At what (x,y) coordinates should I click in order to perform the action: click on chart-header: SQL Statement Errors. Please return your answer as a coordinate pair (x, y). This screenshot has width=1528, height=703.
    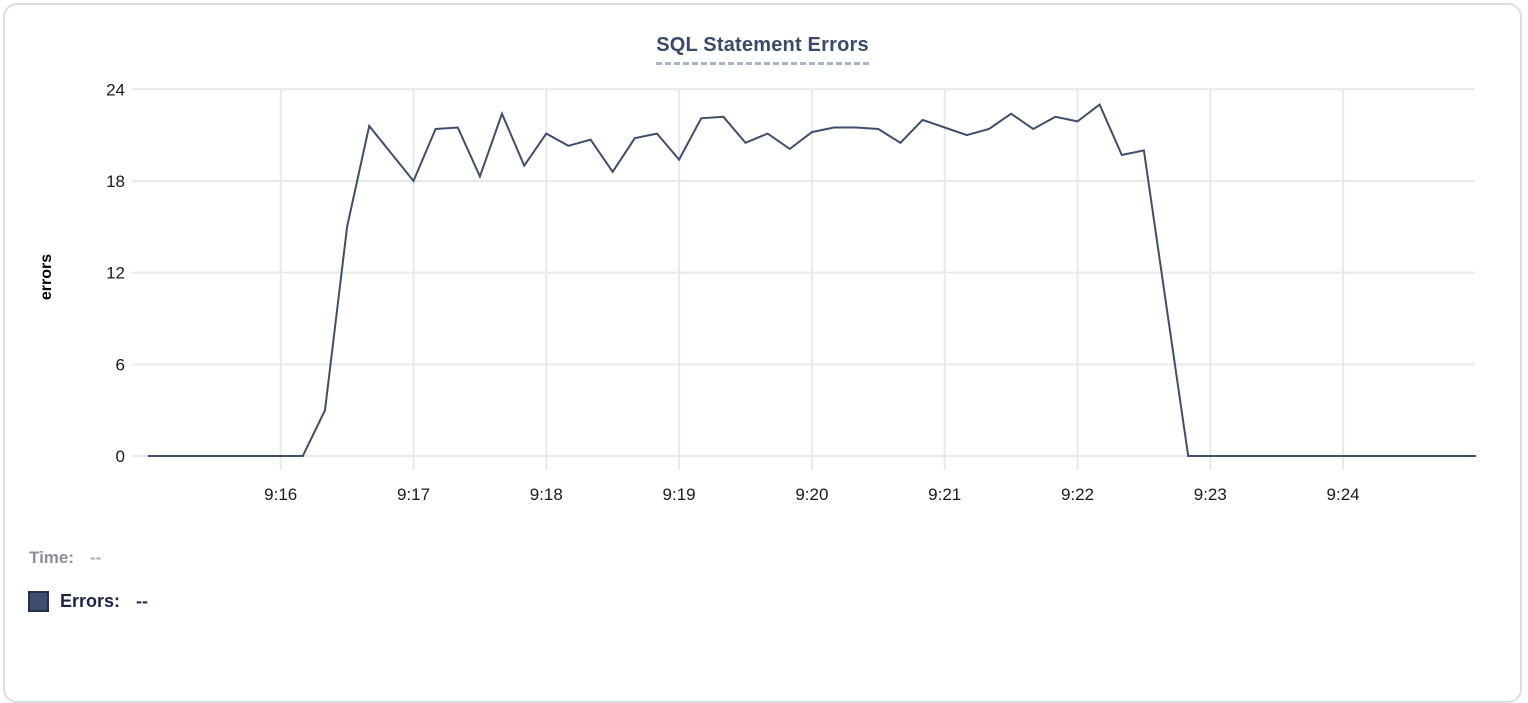
    Looking at the image, I should click on (762, 49).